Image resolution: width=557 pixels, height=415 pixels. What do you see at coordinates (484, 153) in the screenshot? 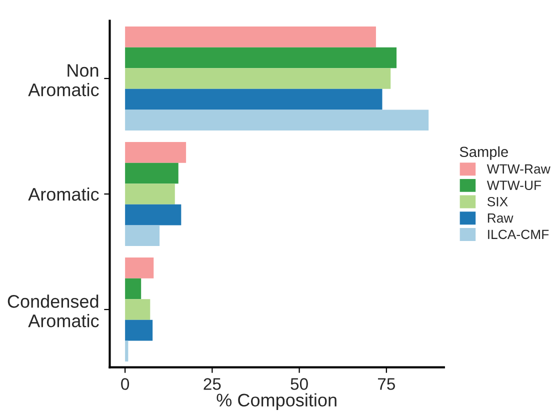
I see `legend-title: Sample` at bounding box center [484, 153].